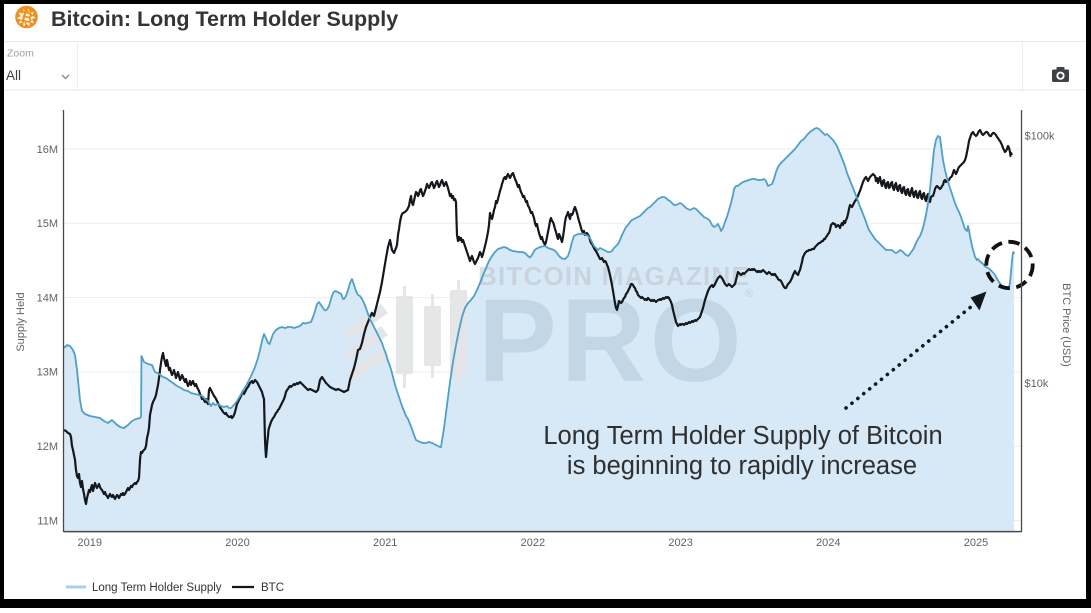 This screenshot has width=1091, height=613. What do you see at coordinates (20, 54) in the screenshot?
I see `svg-text: Zoom` at bounding box center [20, 54].